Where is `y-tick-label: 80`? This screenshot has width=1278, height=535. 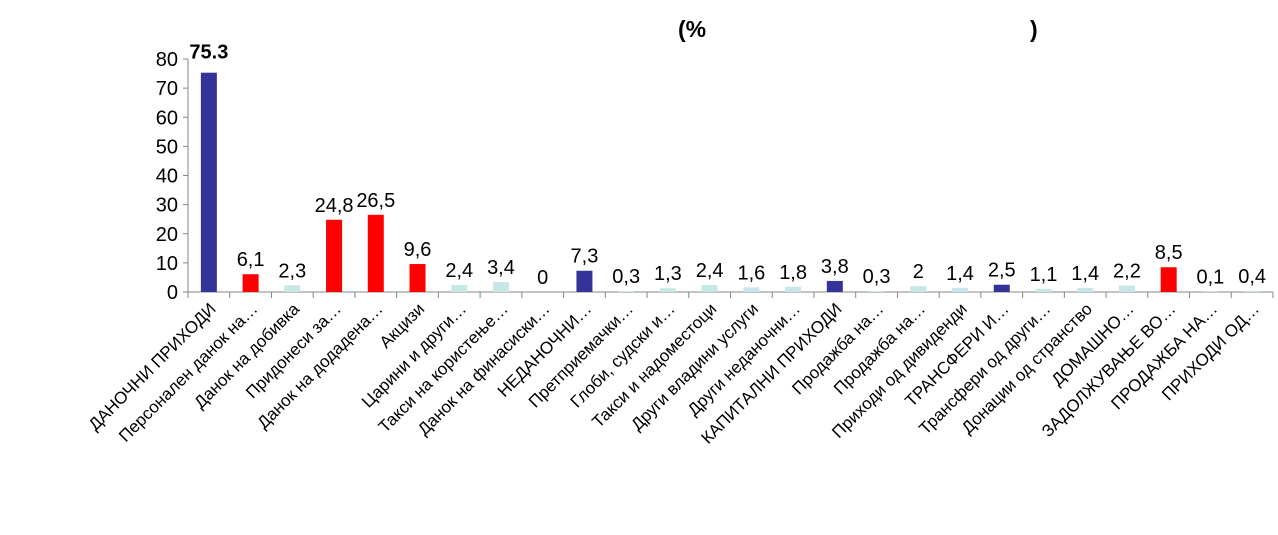
y-tick-label: 80 is located at coordinates (167, 60).